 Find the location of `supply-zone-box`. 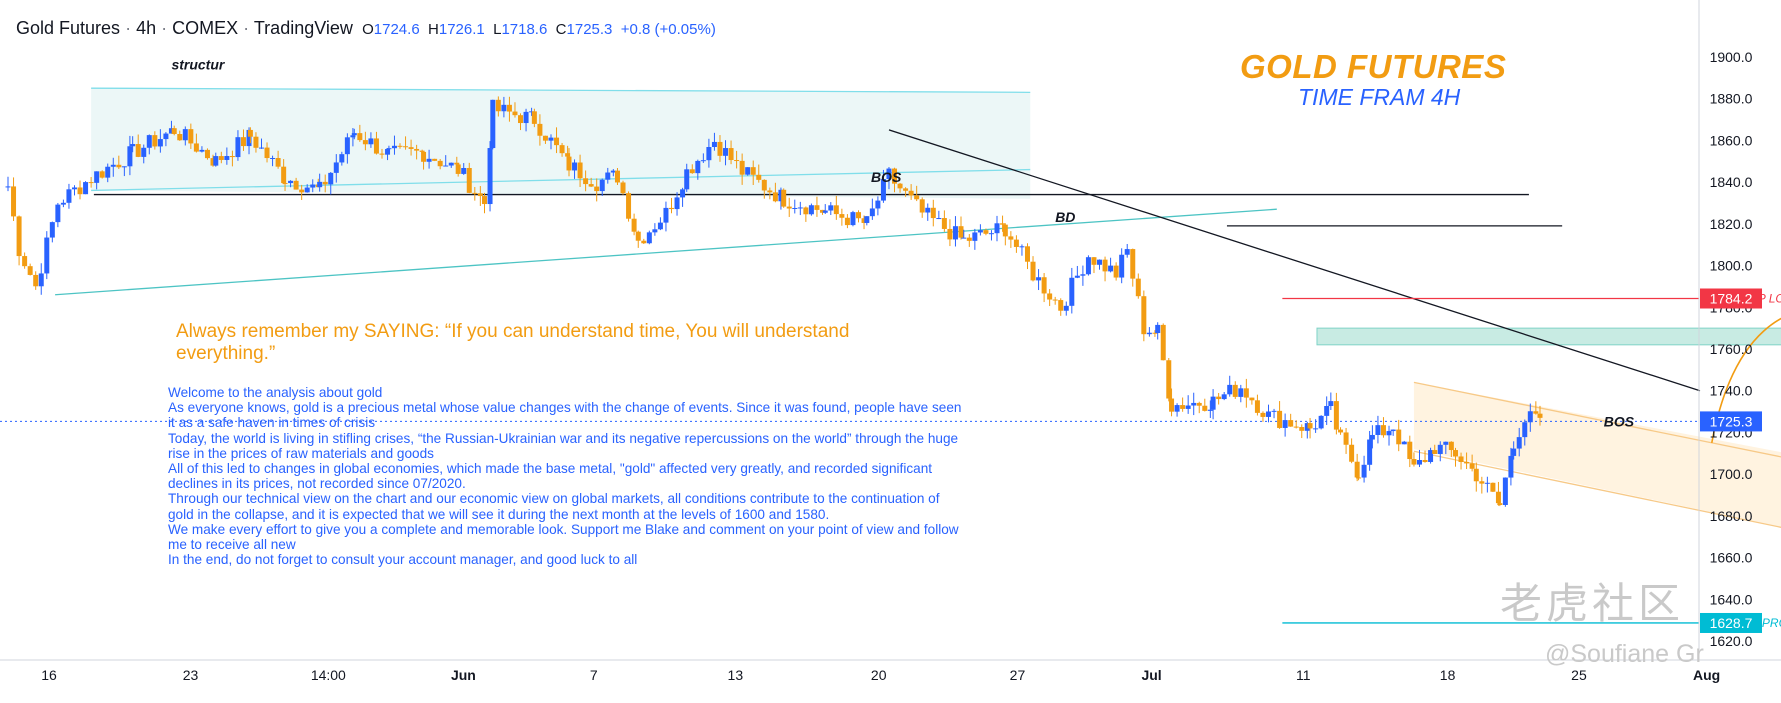

supply-zone-box is located at coordinates (1548, 336).